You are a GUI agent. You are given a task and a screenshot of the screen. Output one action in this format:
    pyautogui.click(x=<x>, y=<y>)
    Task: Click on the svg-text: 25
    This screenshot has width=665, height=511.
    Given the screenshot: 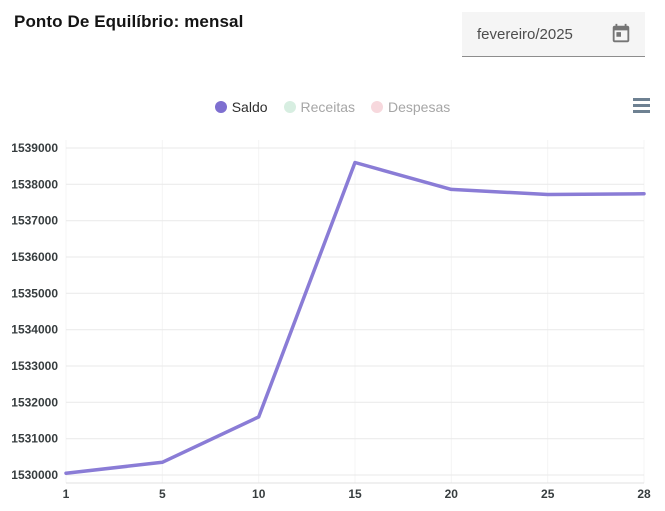 What is the action you would take?
    pyautogui.click(x=548, y=494)
    